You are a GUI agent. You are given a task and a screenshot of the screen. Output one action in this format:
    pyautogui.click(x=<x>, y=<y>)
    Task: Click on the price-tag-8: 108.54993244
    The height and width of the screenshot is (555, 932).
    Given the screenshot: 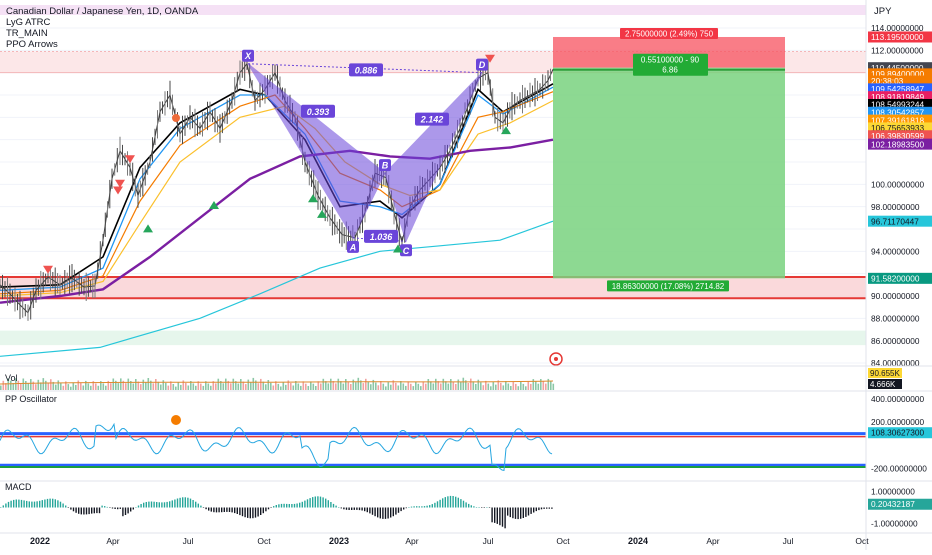 What is the action you would take?
    pyautogui.click(x=897, y=105)
    